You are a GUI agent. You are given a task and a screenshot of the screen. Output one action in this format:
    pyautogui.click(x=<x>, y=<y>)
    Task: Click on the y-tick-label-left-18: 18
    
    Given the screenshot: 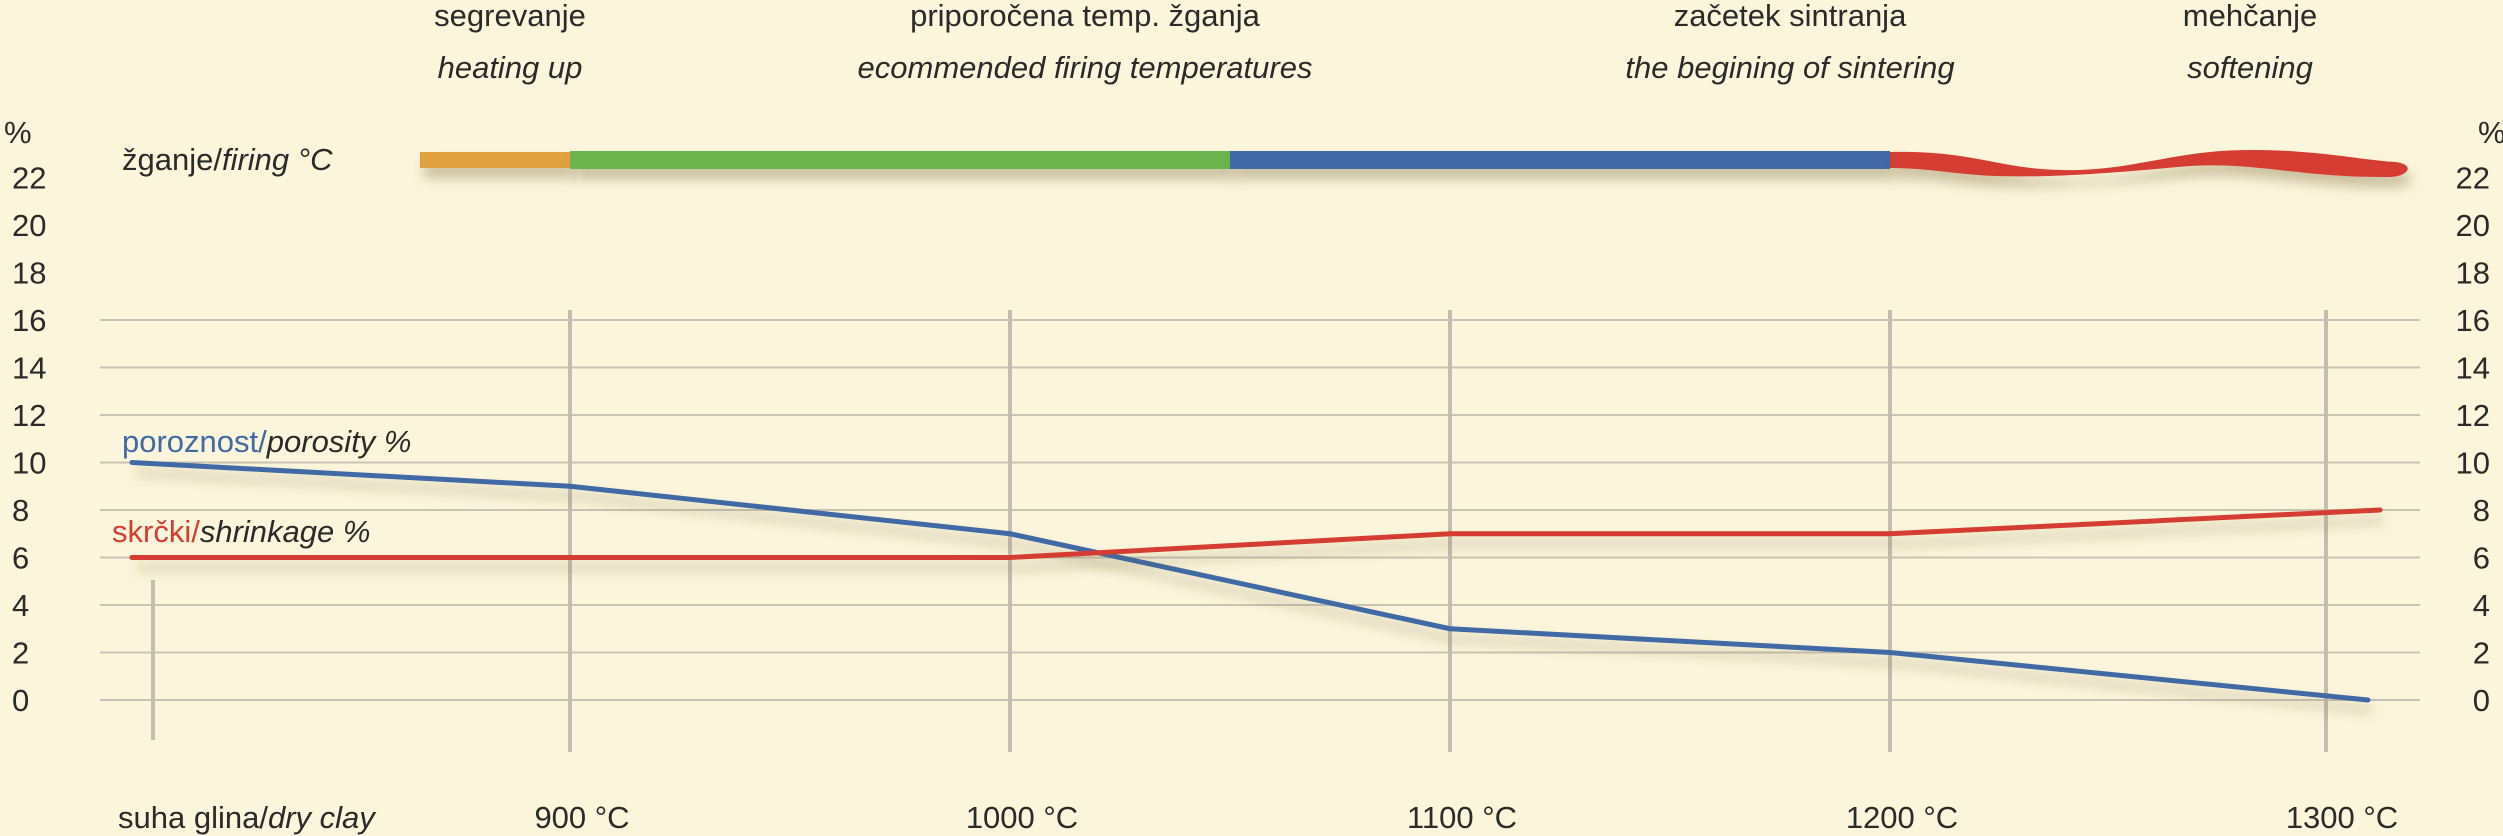 What is the action you would take?
    pyautogui.click(x=29, y=273)
    